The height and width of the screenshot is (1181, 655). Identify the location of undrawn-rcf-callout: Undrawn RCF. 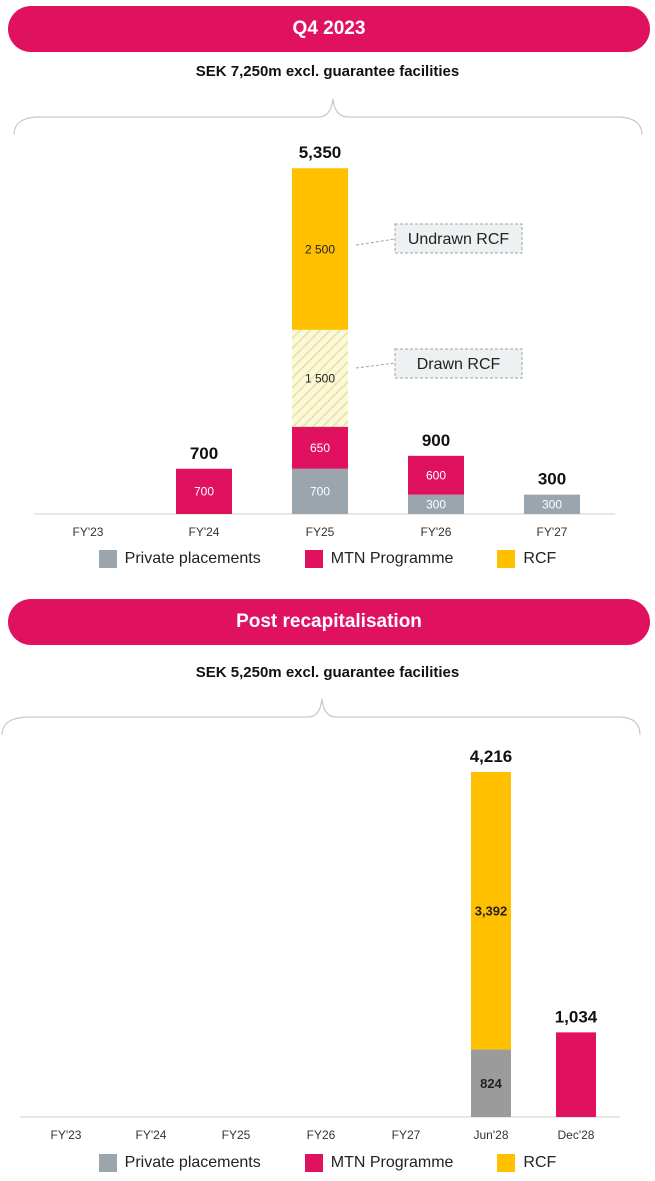
(459, 239).